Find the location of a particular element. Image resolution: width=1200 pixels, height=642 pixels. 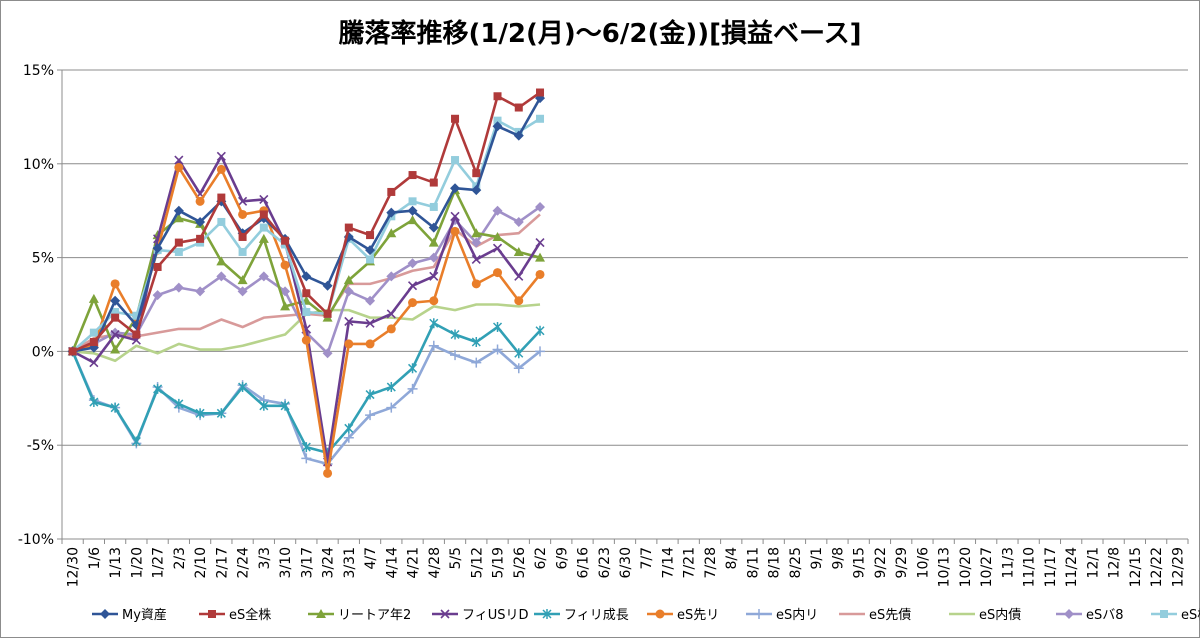

x-tick-label: 12/29 is located at coordinates (1178, 567).